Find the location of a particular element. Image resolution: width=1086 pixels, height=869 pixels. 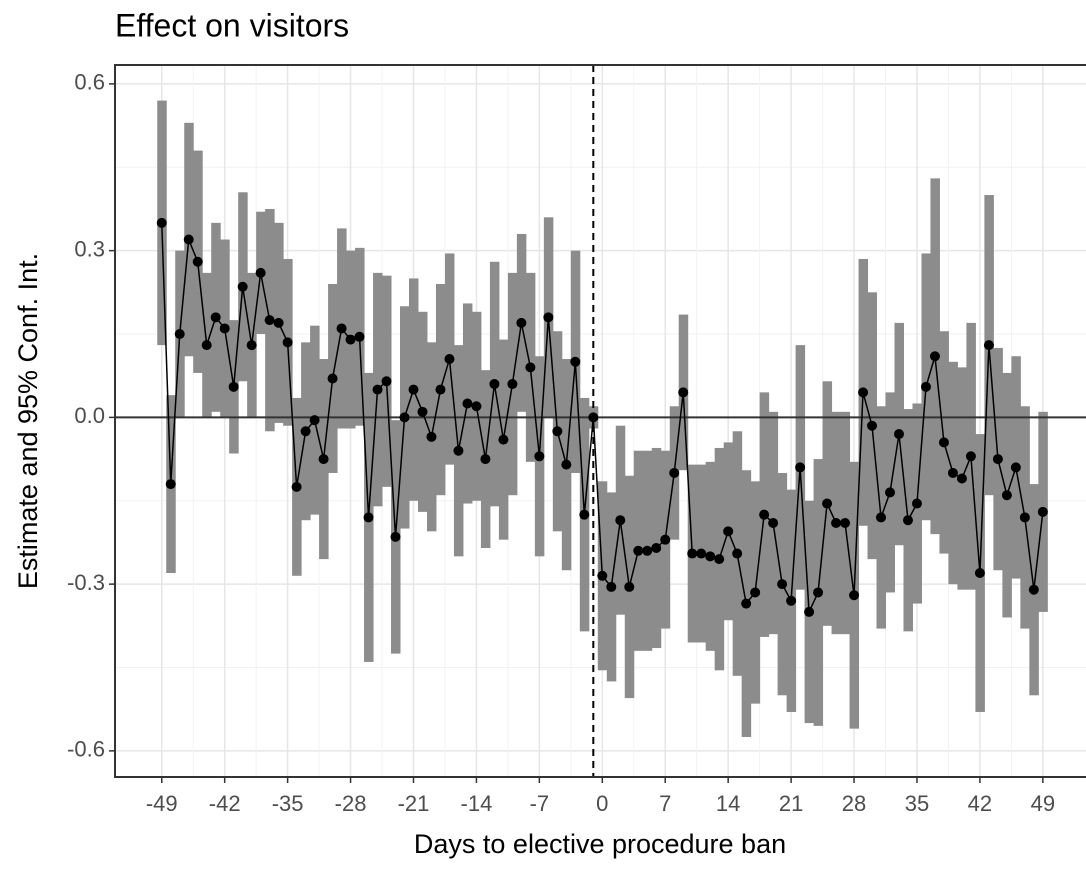

chart-title: Effect on visitors is located at coordinates (232, 25).